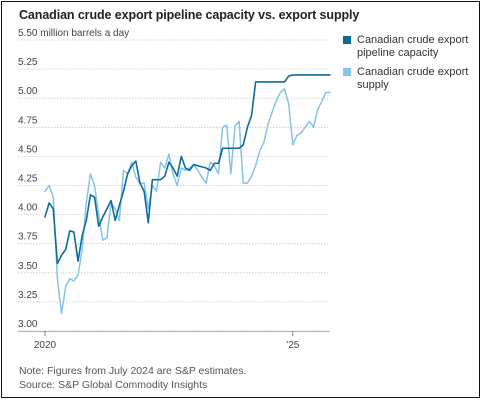 The height and width of the screenshot is (402, 484). I want to click on legend-label-capacity: Canadian crude export pipeline capacity, so click(413, 46).